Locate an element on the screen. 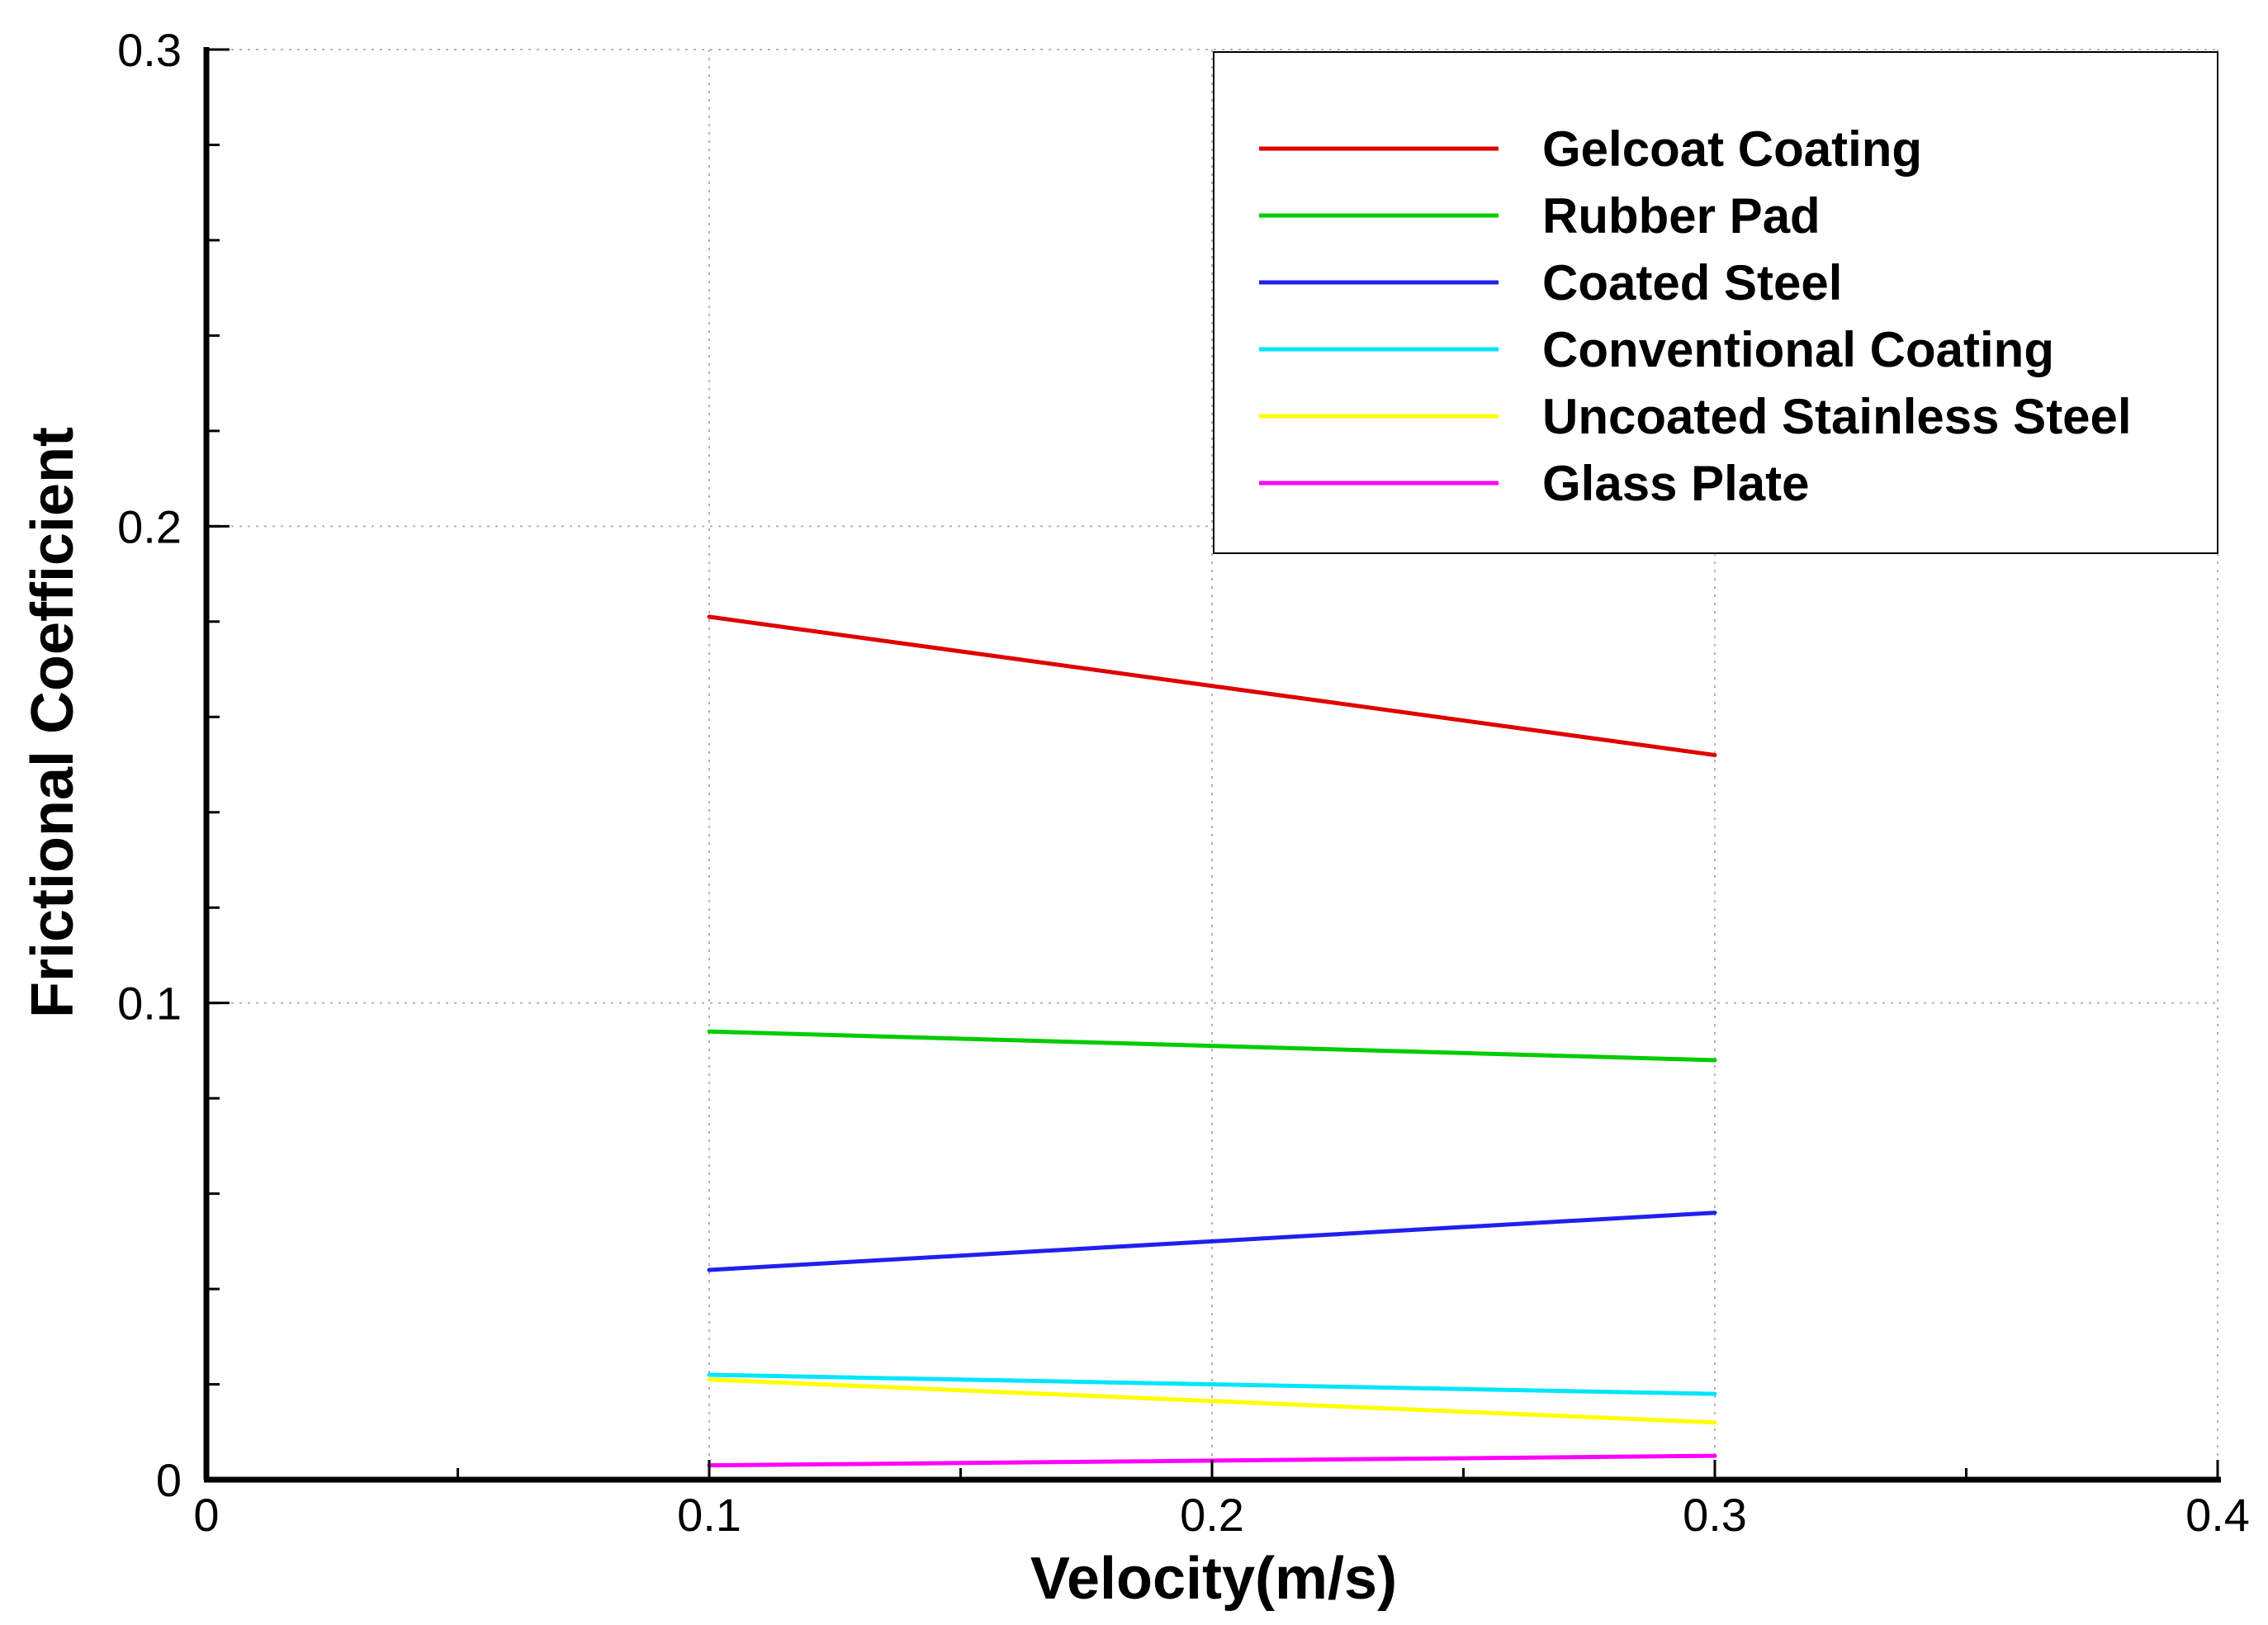  legend-box is located at coordinates (1715, 302).